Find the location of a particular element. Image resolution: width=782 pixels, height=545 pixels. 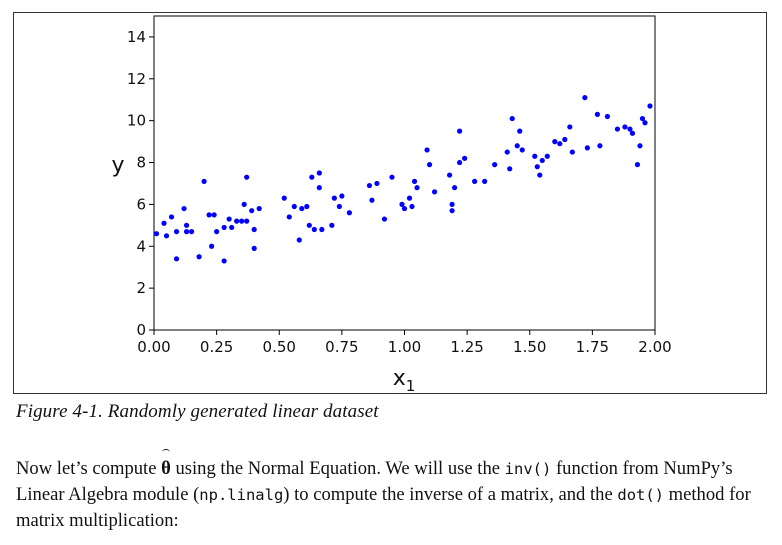

code-dot: dot() is located at coordinates (641, 495).